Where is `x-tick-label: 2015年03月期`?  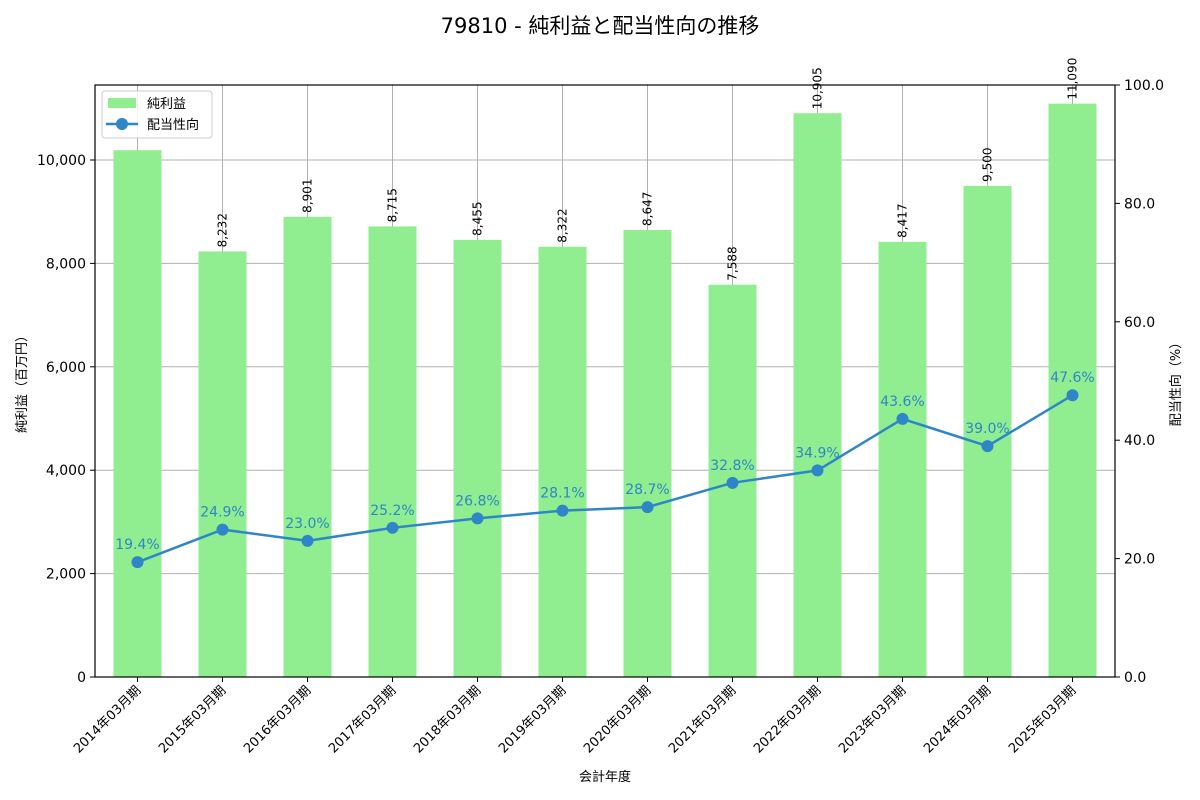 x-tick-label: 2015年03月期 is located at coordinates (192, 719).